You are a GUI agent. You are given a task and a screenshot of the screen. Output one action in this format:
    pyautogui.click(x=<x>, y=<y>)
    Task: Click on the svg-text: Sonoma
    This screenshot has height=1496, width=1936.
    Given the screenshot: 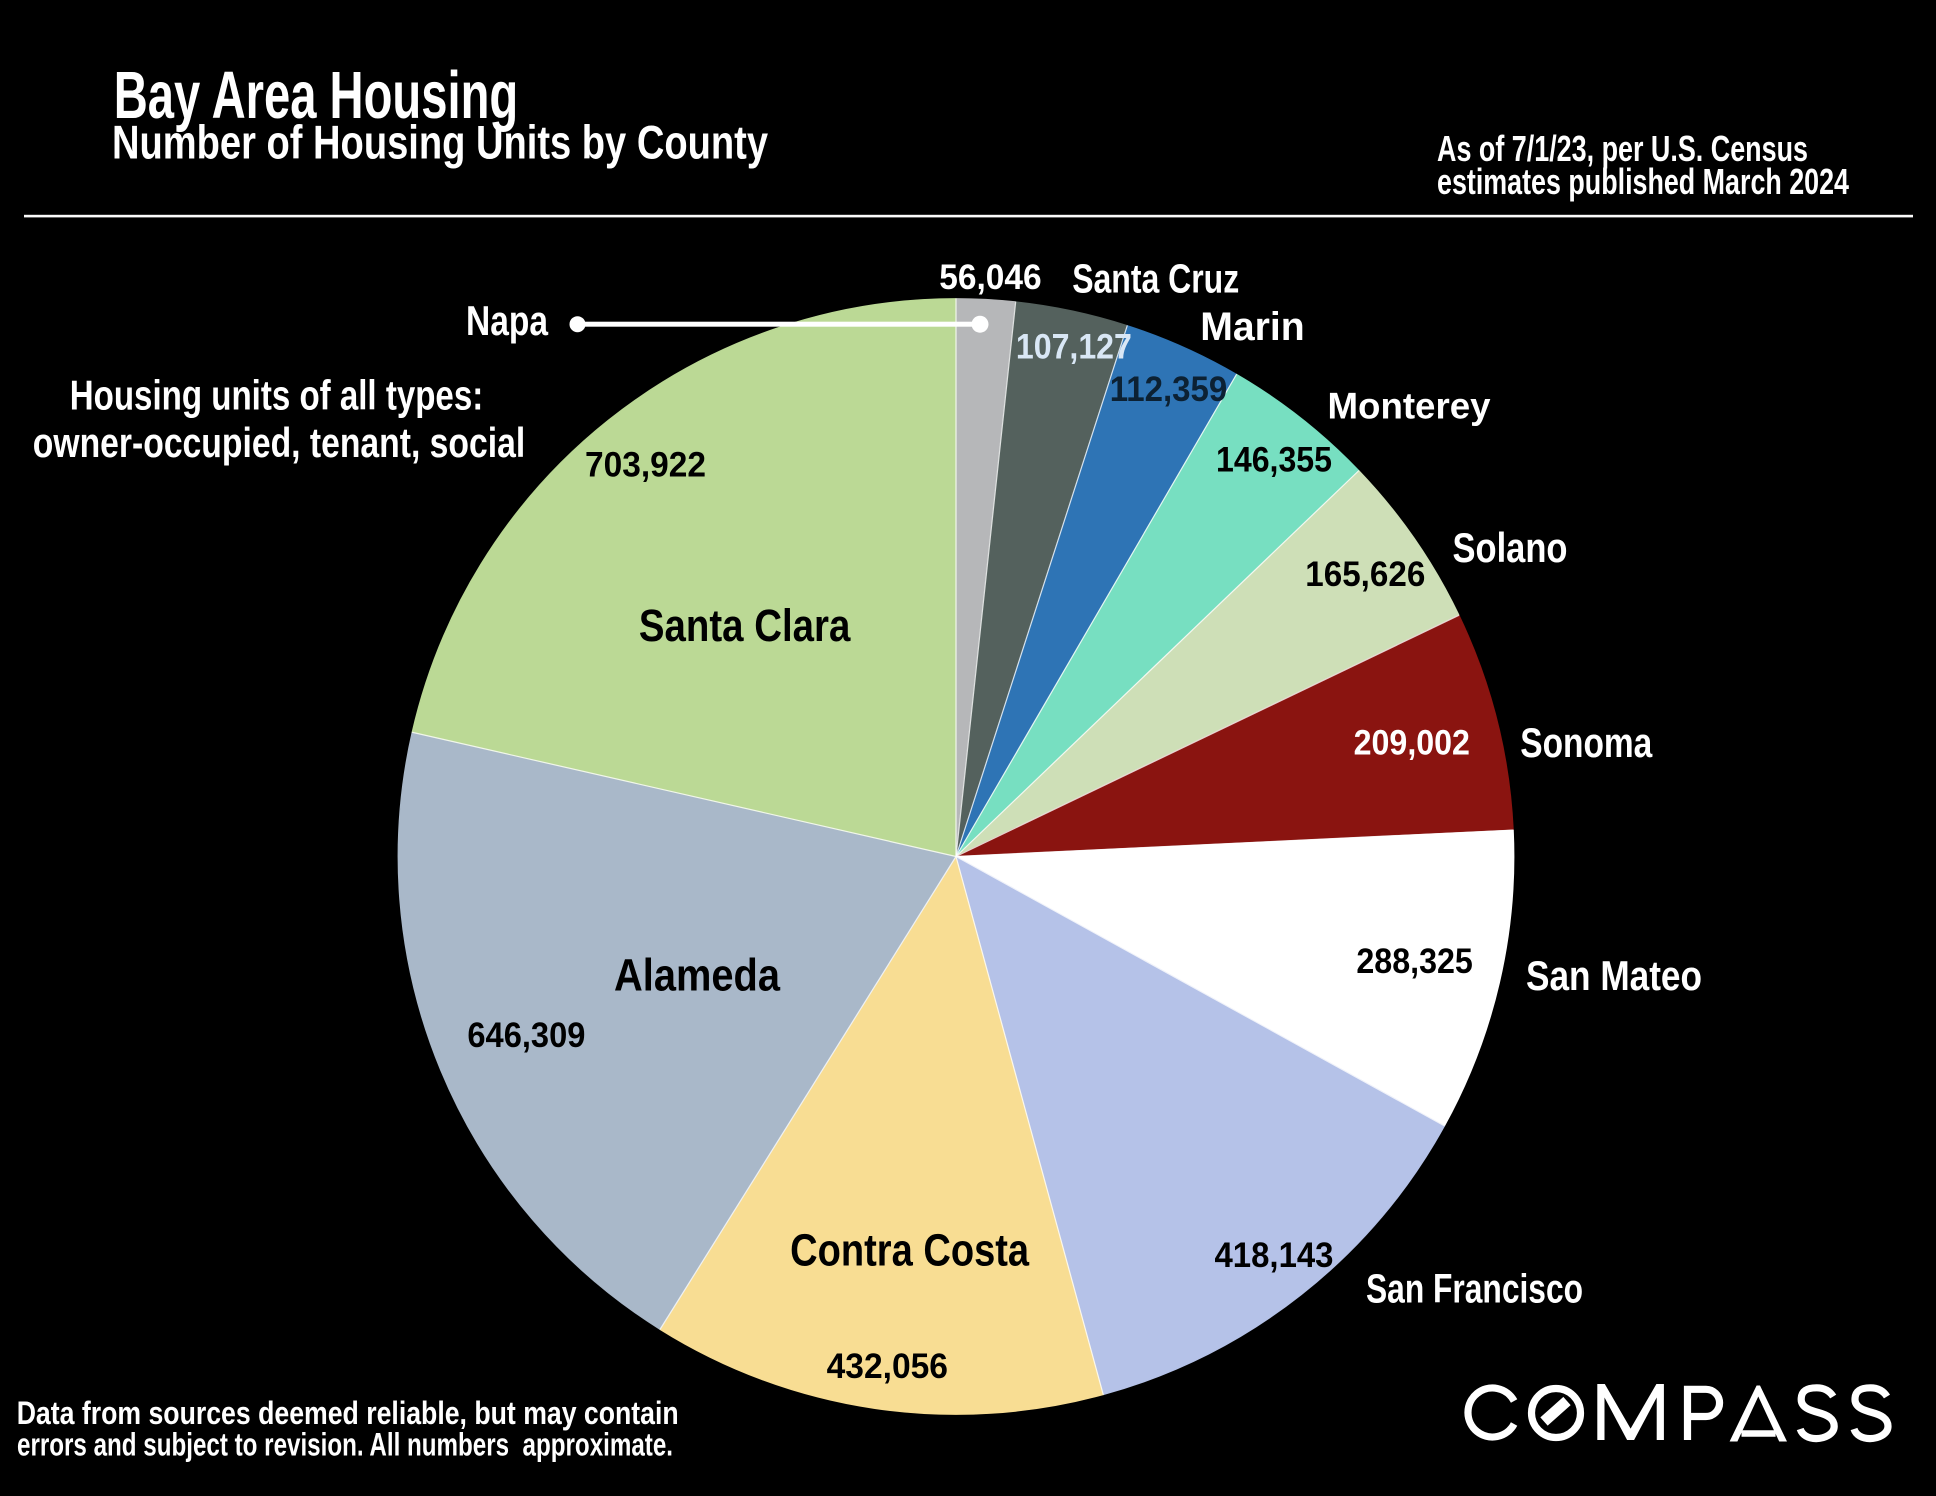 What is the action you would take?
    pyautogui.click(x=1586, y=742)
    